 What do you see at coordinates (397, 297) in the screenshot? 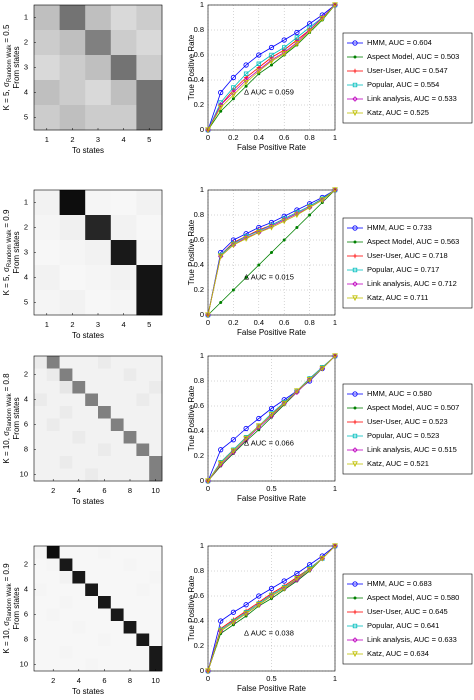
I see `legend-label: Katz, AUC = 0.711` at bounding box center [397, 297].